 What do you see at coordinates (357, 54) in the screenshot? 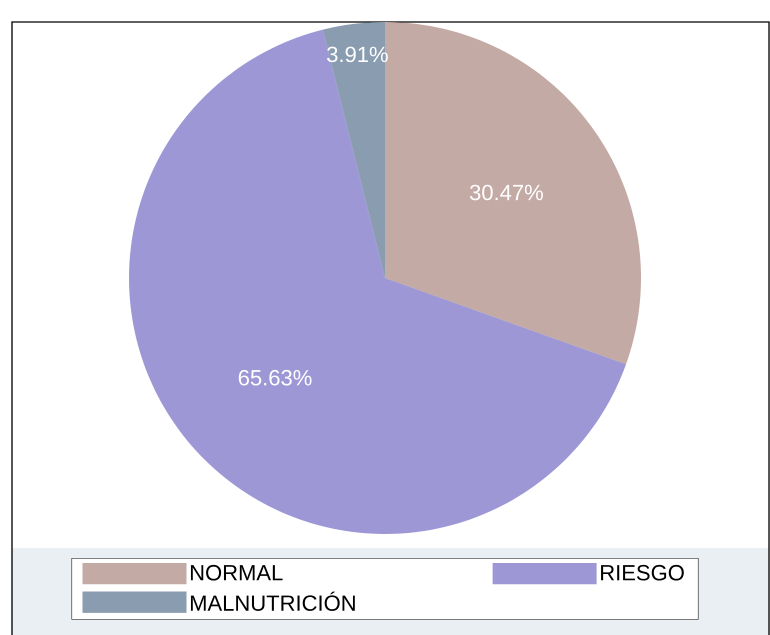
I see `data-label: 3.91%` at bounding box center [357, 54].